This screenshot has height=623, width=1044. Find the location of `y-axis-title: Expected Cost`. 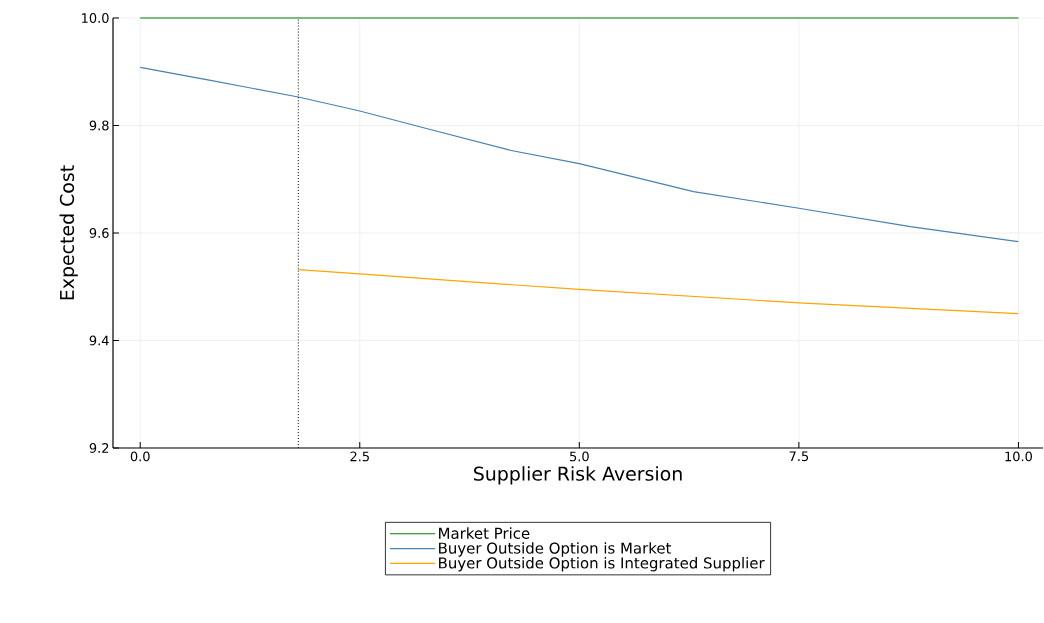

y-axis-title: Expected Cost is located at coordinates (68, 232).